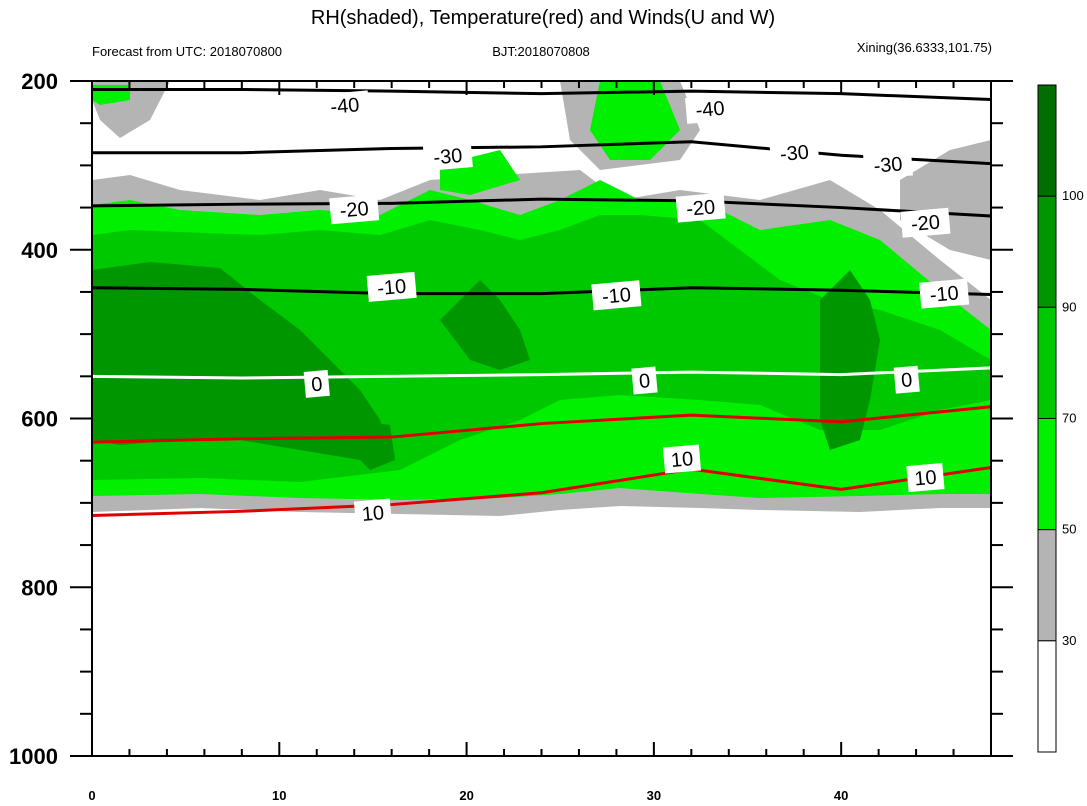 Image resolution: width=1087 pixels, height=806 pixels. What do you see at coordinates (39, 419) in the screenshot?
I see `y-tick-label: 600` at bounding box center [39, 419].